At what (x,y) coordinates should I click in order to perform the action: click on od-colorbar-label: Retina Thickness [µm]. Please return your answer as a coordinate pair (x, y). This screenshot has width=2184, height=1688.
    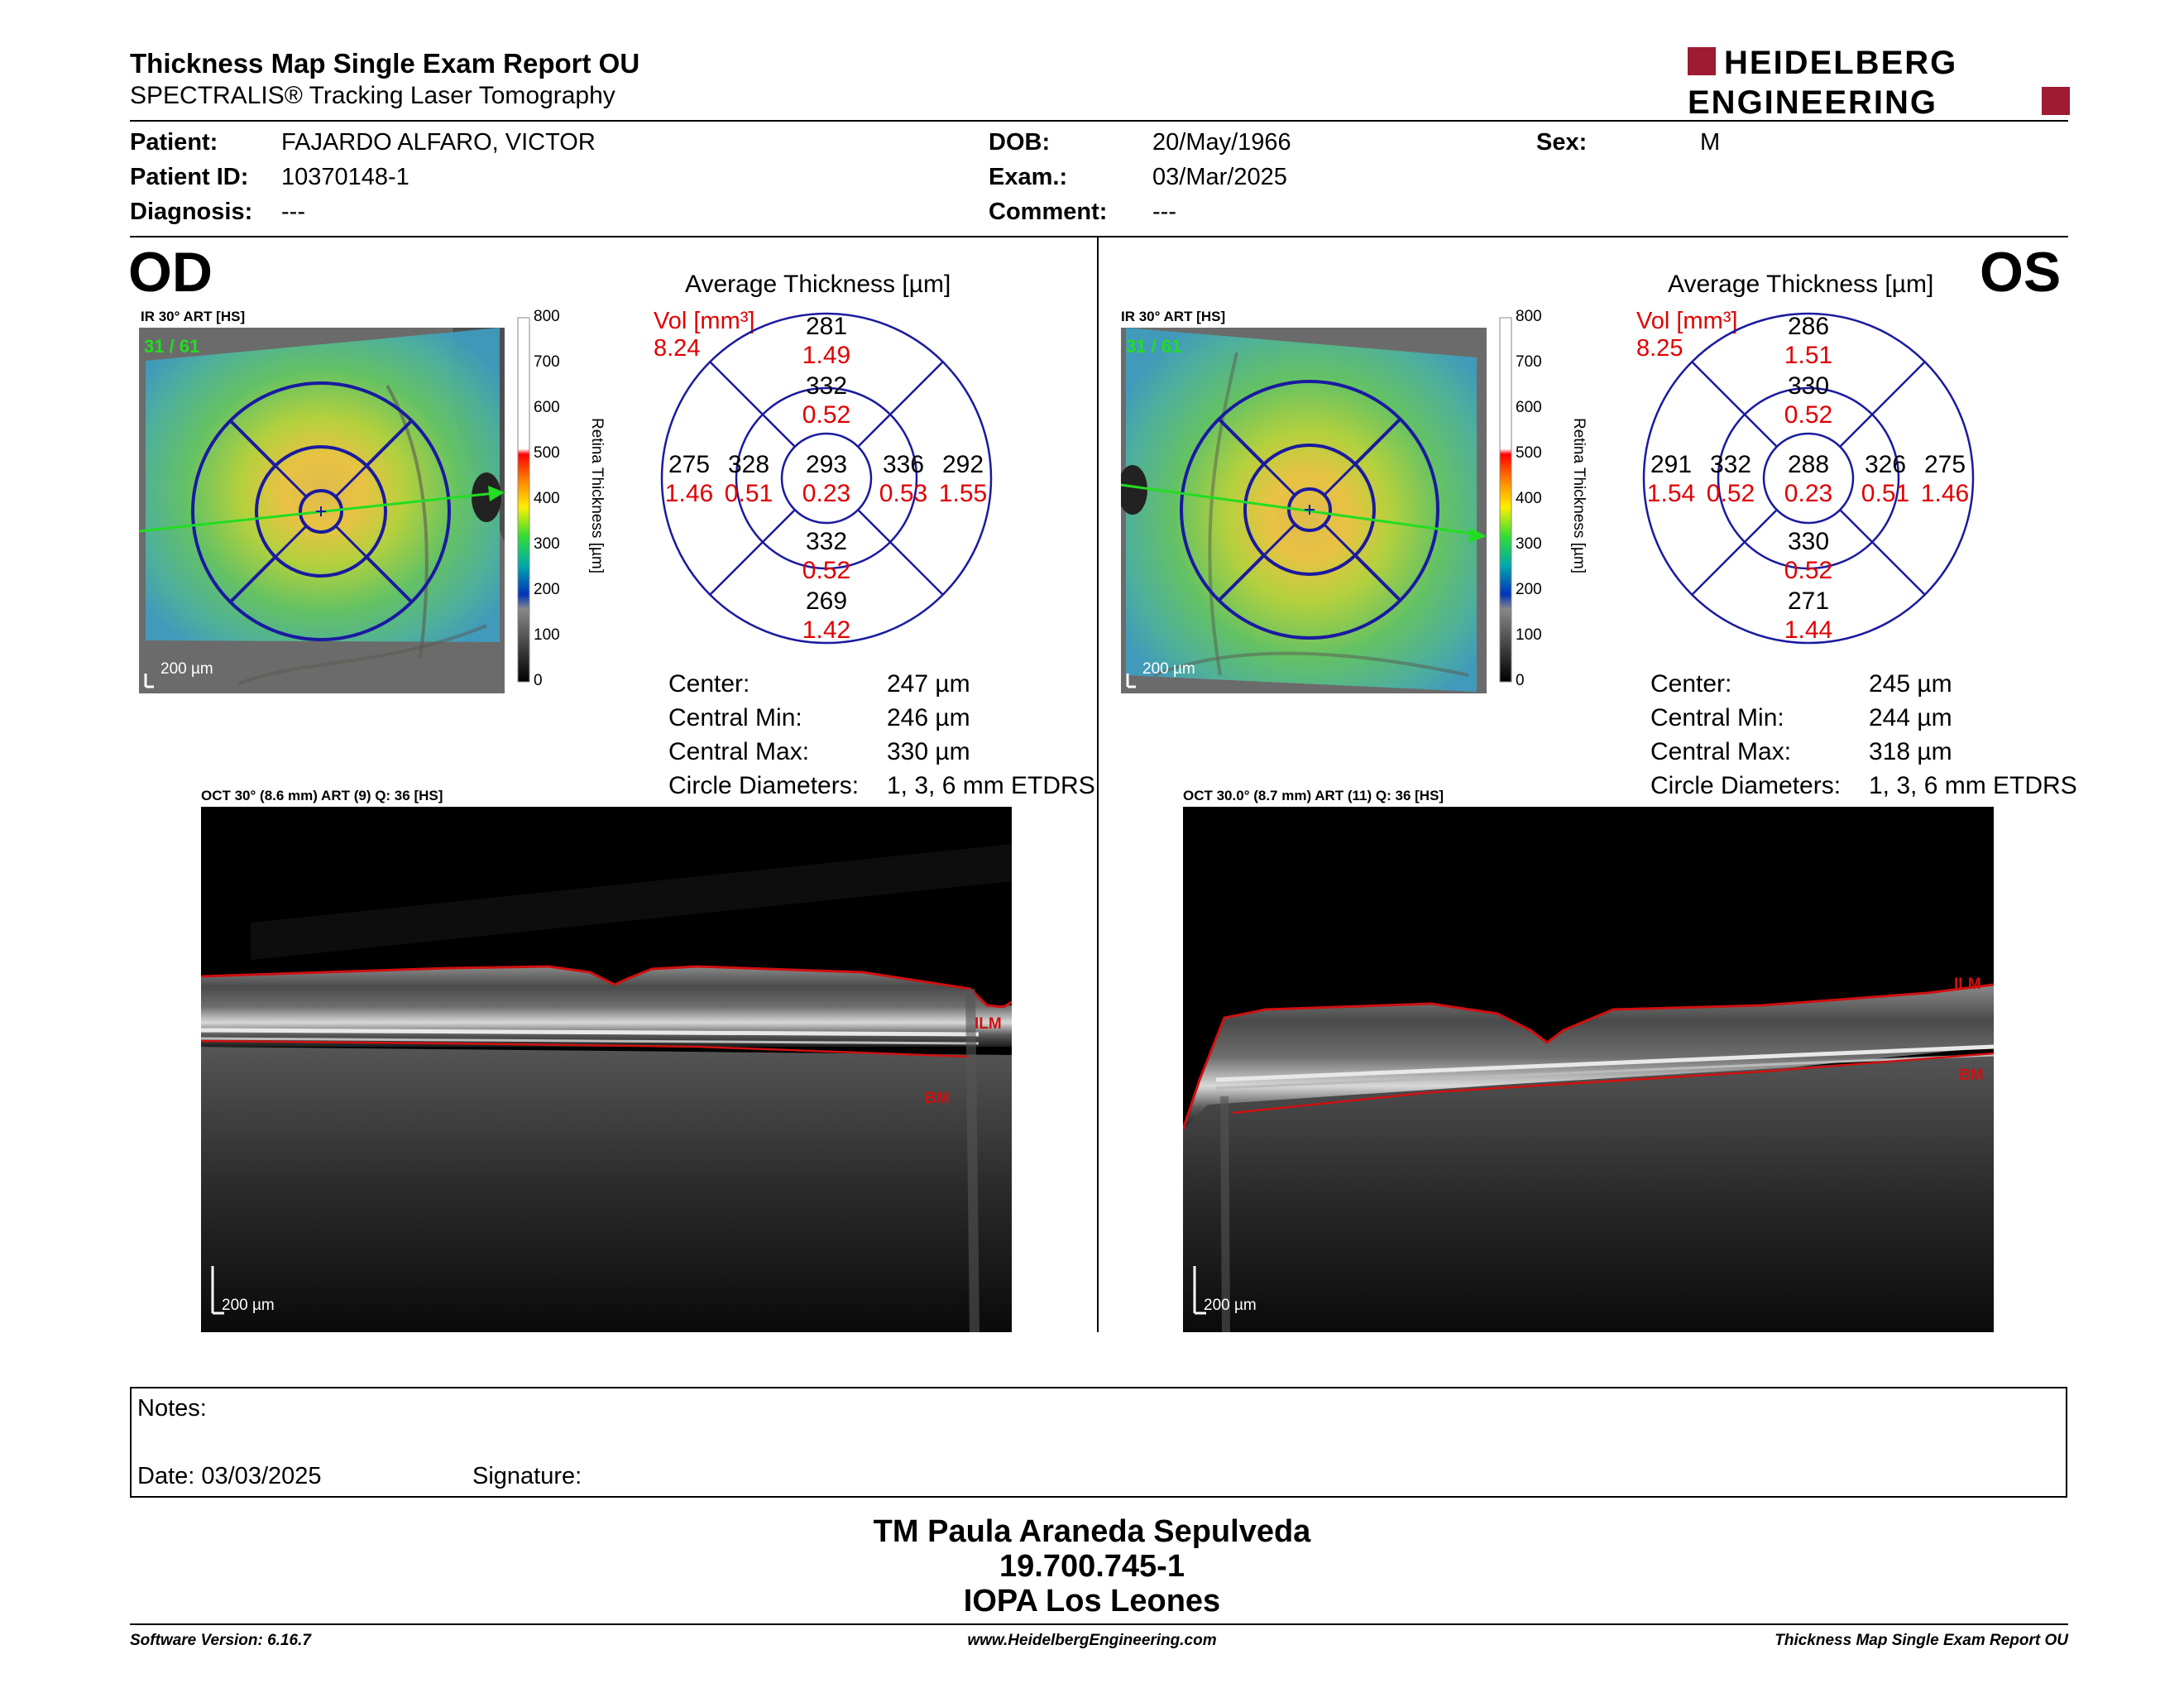
    Looking at the image, I should click on (597, 495).